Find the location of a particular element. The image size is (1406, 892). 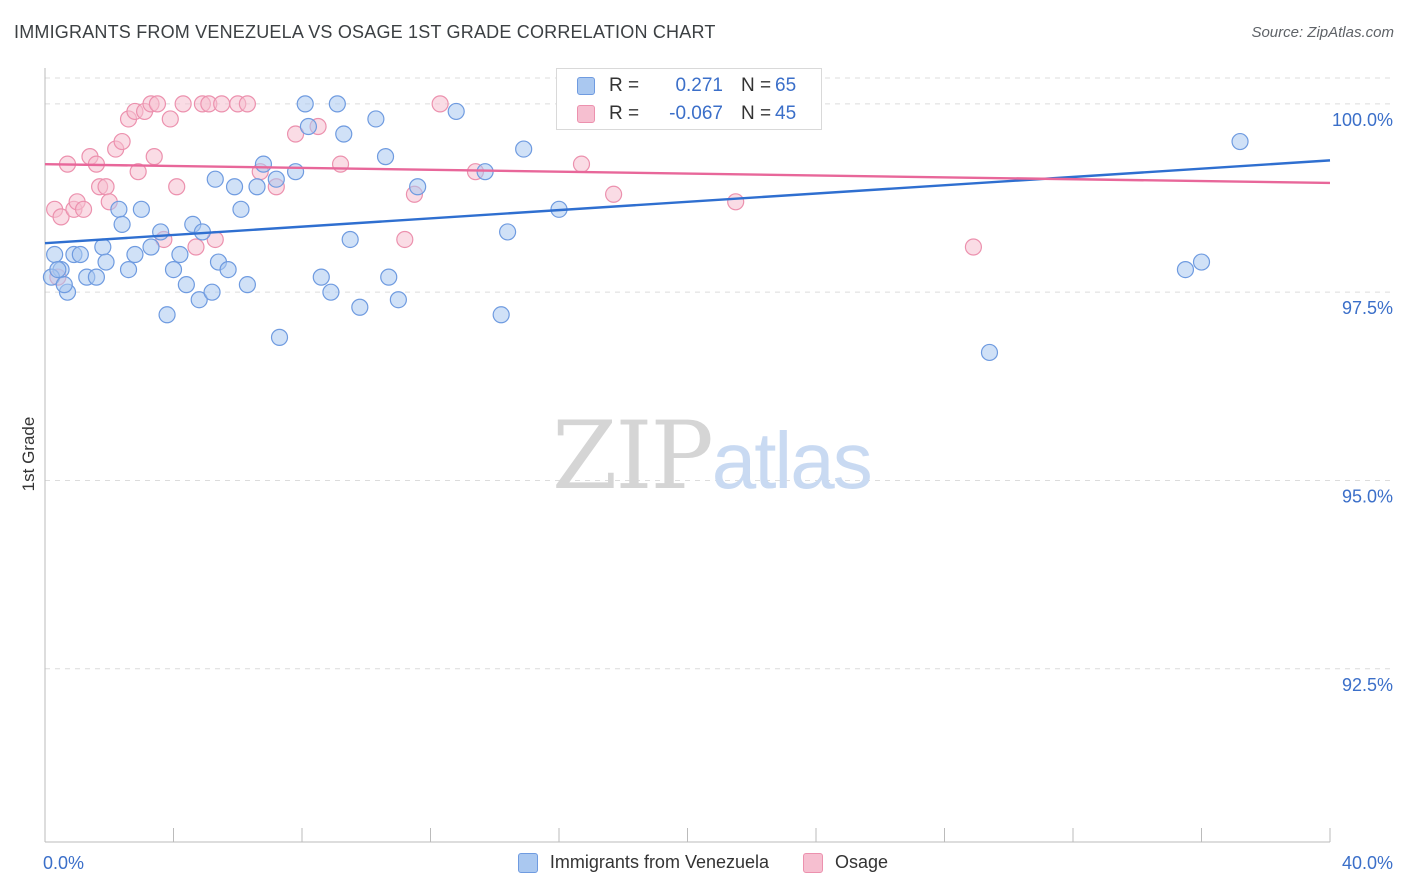

legend-n-value: 65 is located at coordinates (786, 85).